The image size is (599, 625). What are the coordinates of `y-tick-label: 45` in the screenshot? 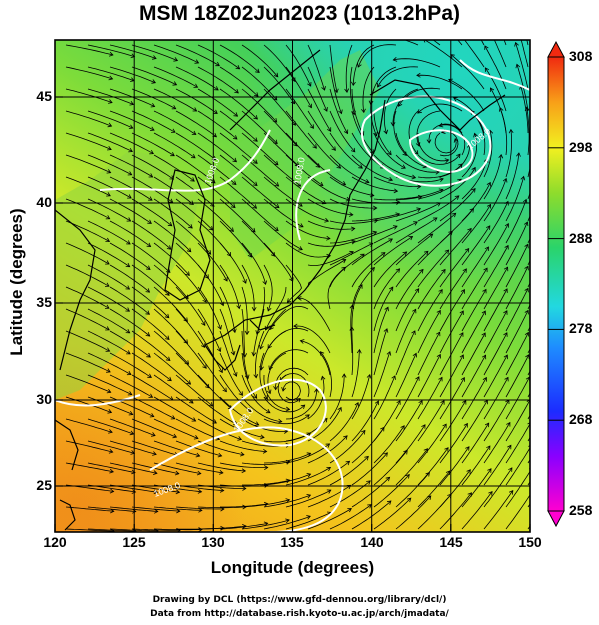 It's located at (44, 96).